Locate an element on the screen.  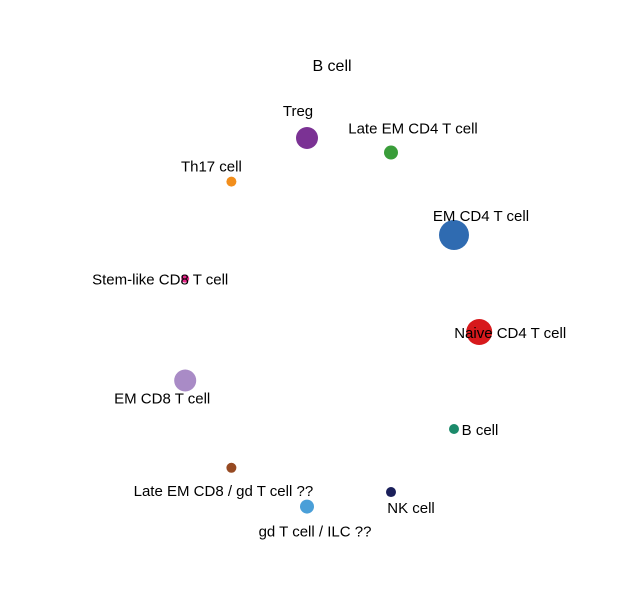
data-point-label: EM CD4 T cell is located at coordinates (481, 216).